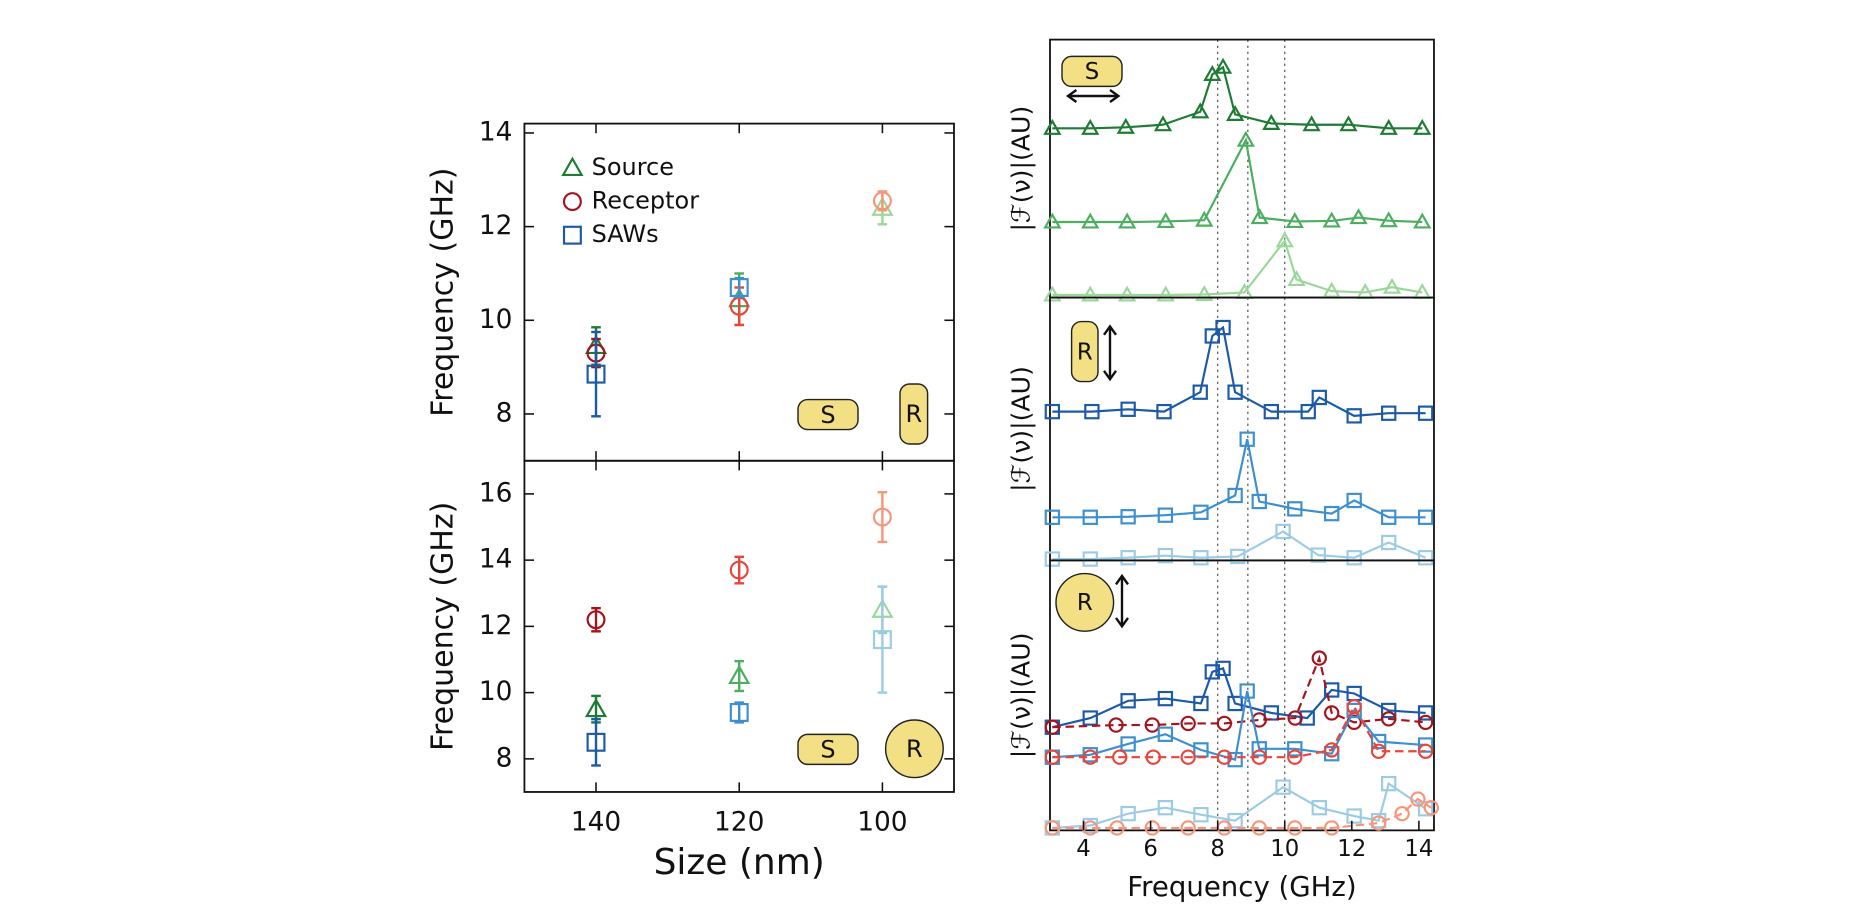  What do you see at coordinates (496, 132) in the screenshot?
I see `y-tick-label: 14` at bounding box center [496, 132].